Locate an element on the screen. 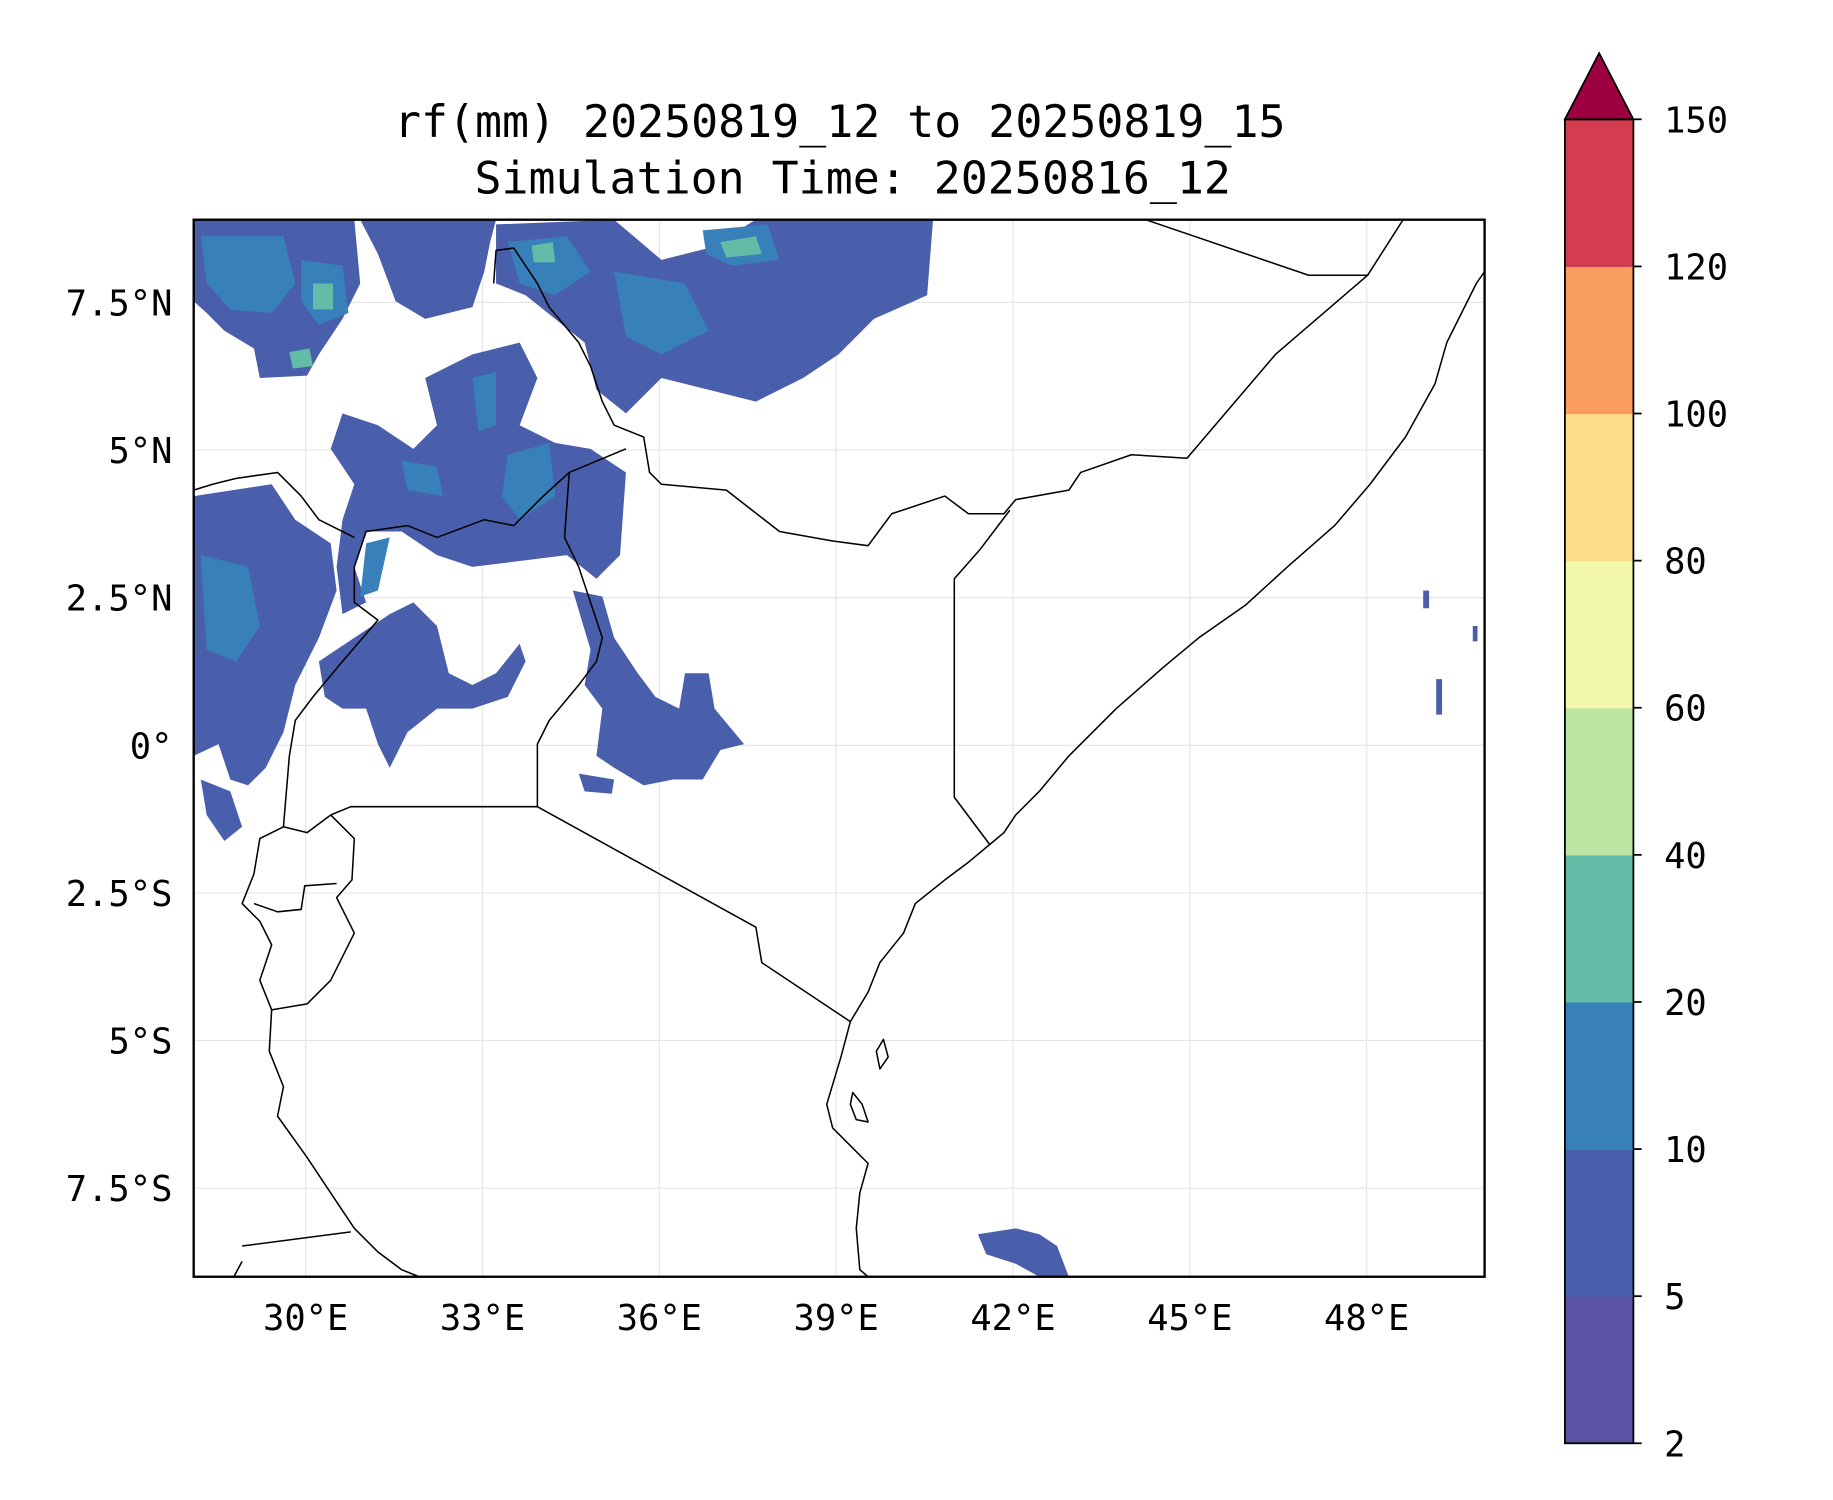  colorbar-tick-label: 80 is located at coordinates (1685, 562).